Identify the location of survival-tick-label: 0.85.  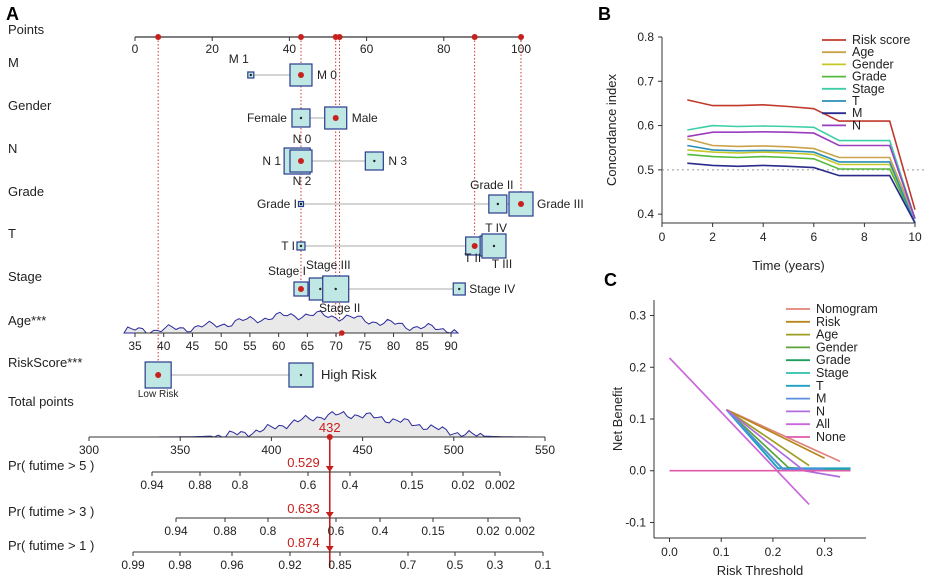
(340, 565).